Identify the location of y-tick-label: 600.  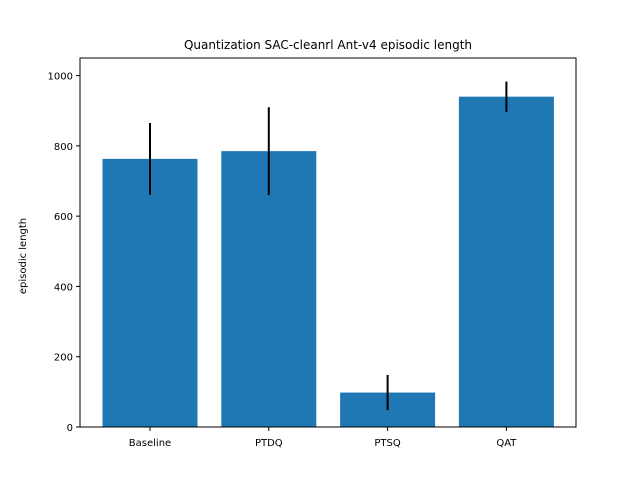
(63, 217).